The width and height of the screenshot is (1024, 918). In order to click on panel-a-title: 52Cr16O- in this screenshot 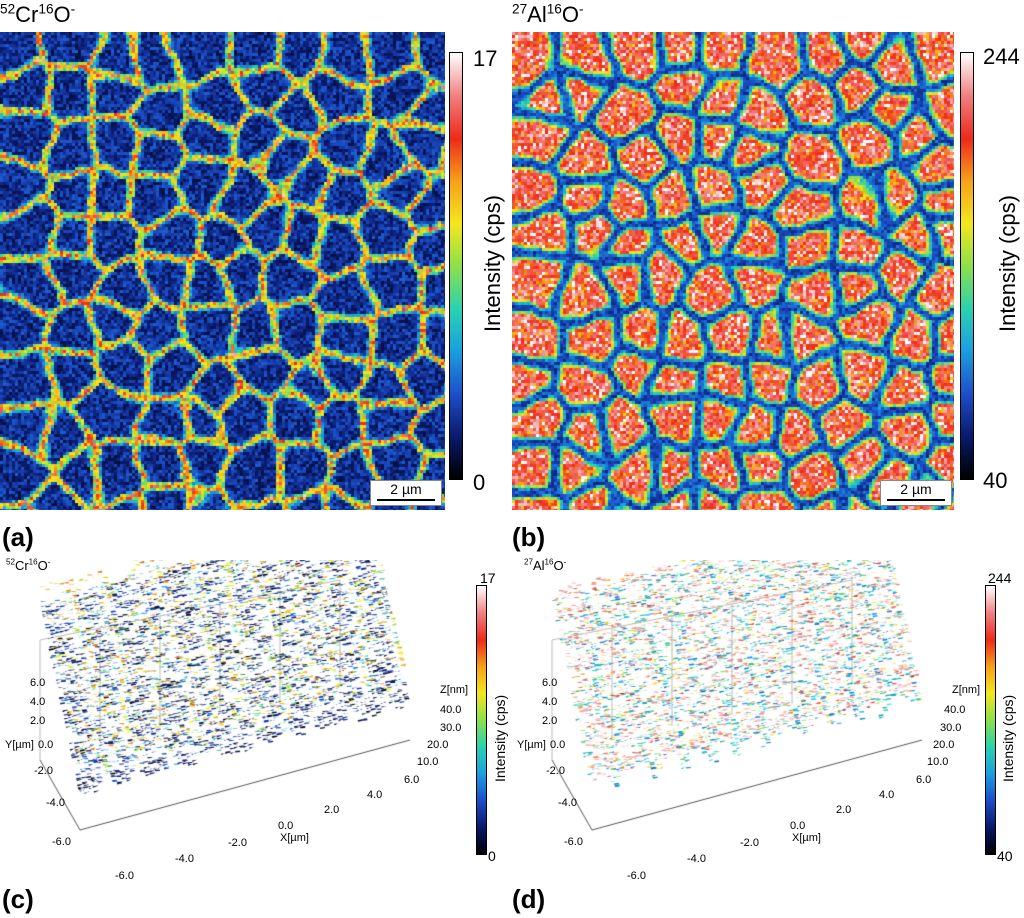, I will do `click(38, 14)`.